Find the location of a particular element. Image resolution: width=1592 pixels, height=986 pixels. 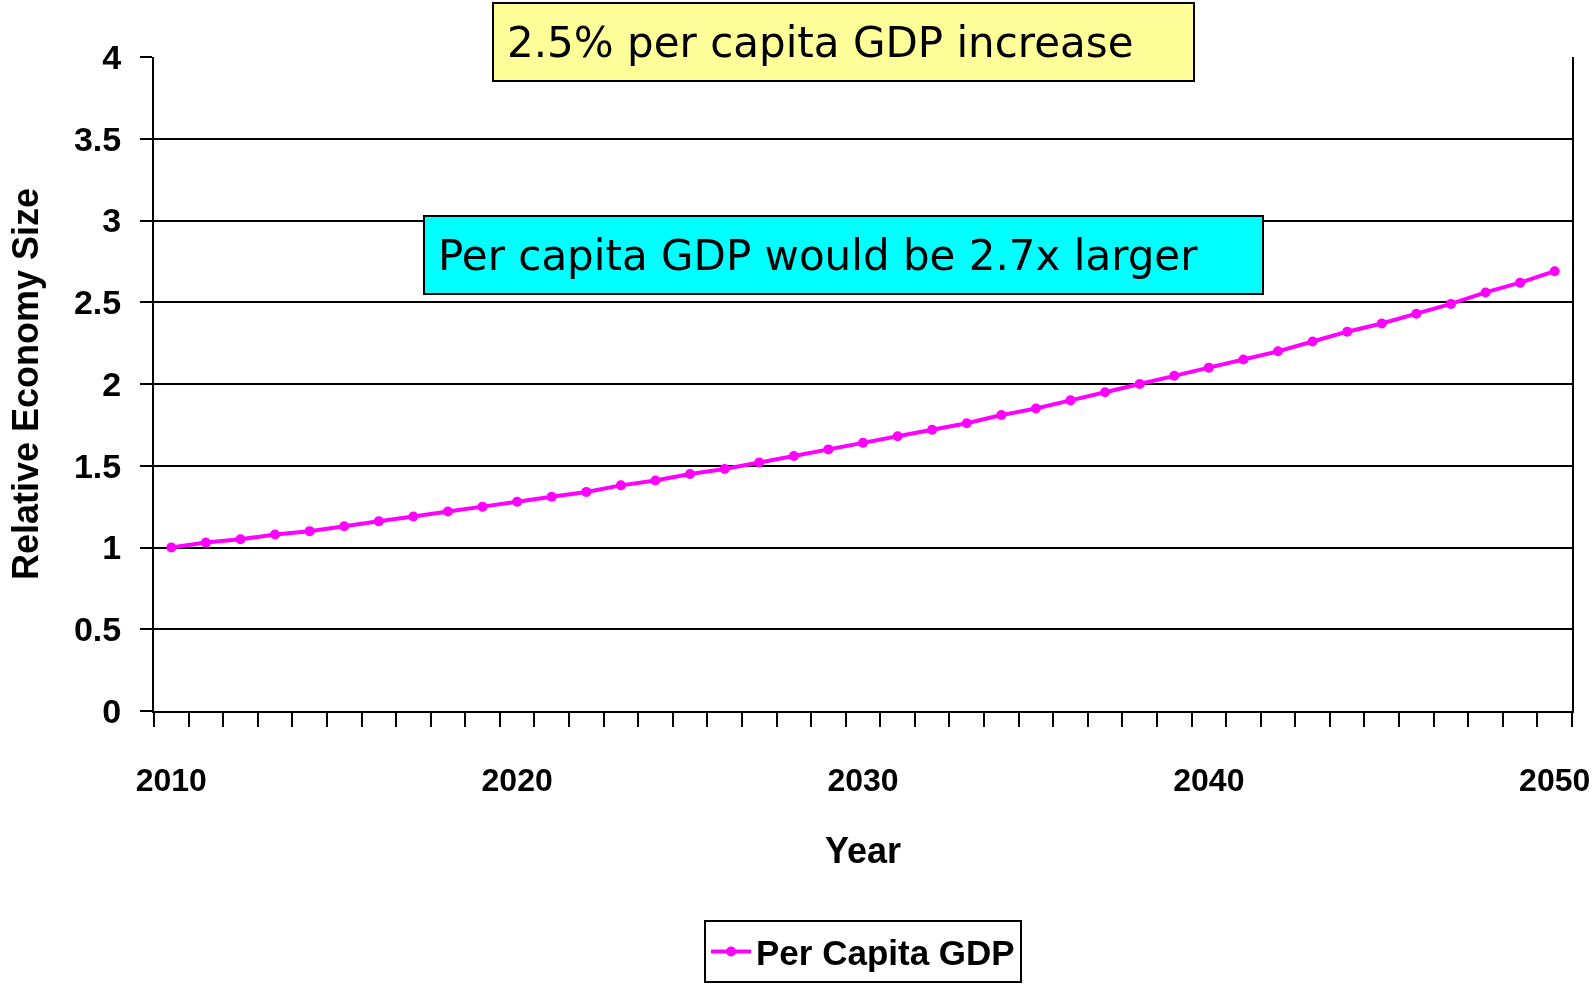

annotation: 2.5% per capita GDP increase is located at coordinates (820, 42).